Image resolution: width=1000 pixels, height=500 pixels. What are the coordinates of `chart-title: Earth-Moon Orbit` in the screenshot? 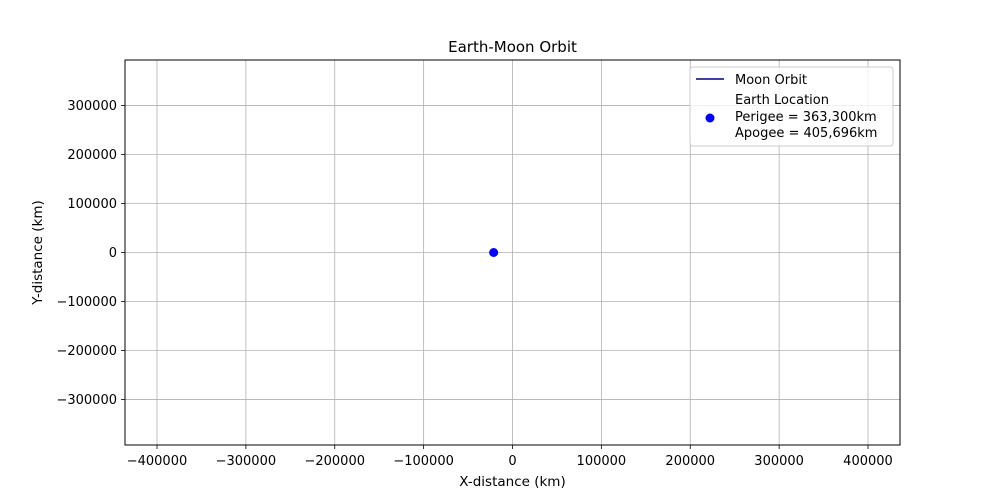 It's located at (512, 47).